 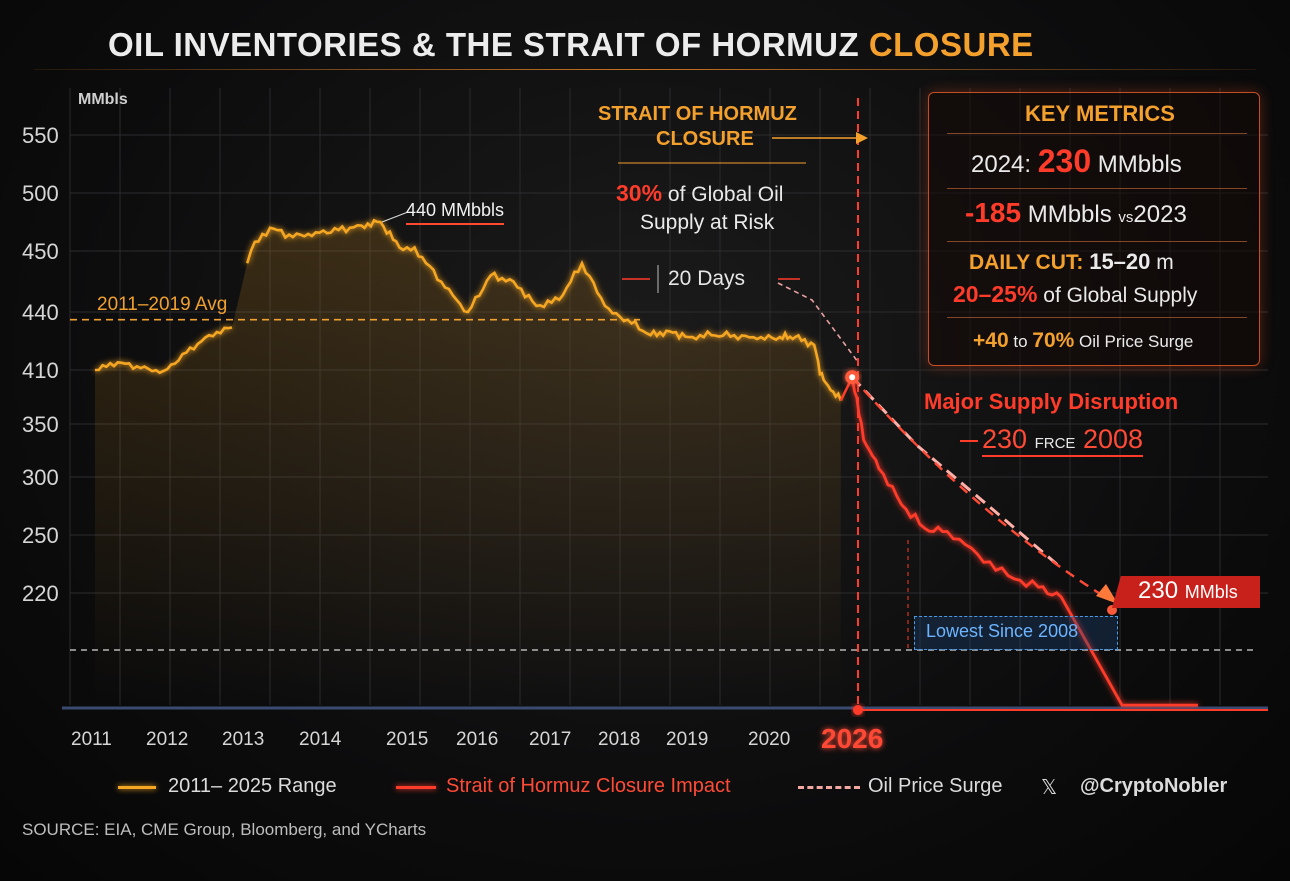 What do you see at coordinates (1002, 631) in the screenshot?
I see `lowest-label: Lowest Since 2008` at bounding box center [1002, 631].